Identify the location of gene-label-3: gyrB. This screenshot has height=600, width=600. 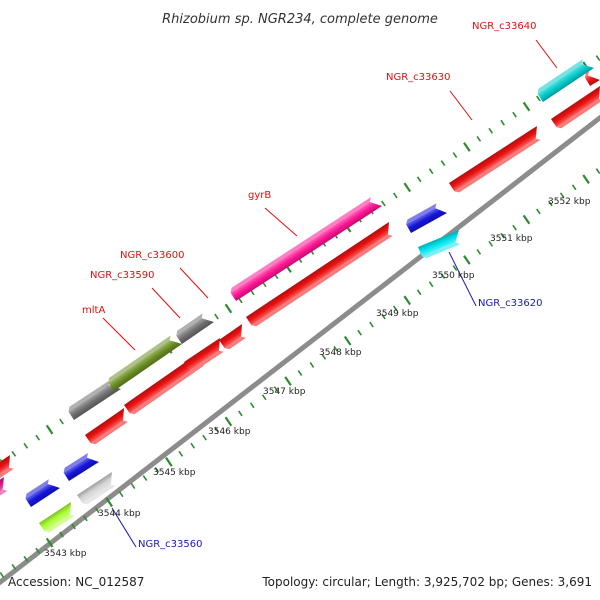
(273, 213).